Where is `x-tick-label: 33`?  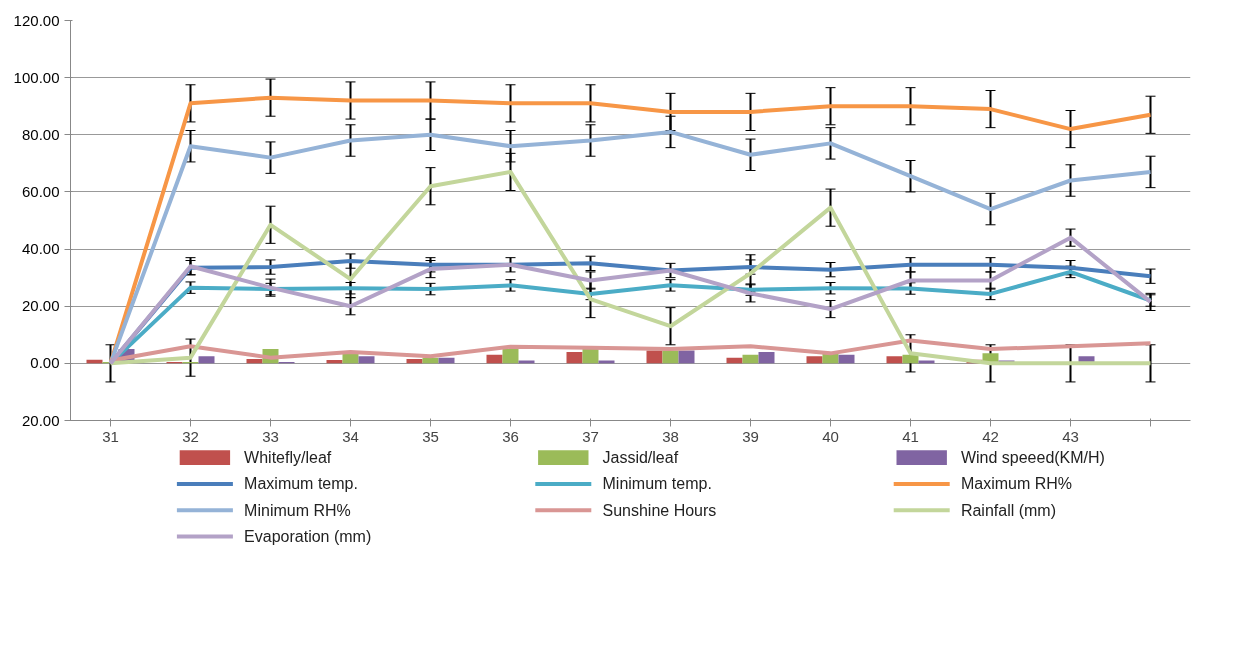 x-tick-label: 33 is located at coordinates (270, 436).